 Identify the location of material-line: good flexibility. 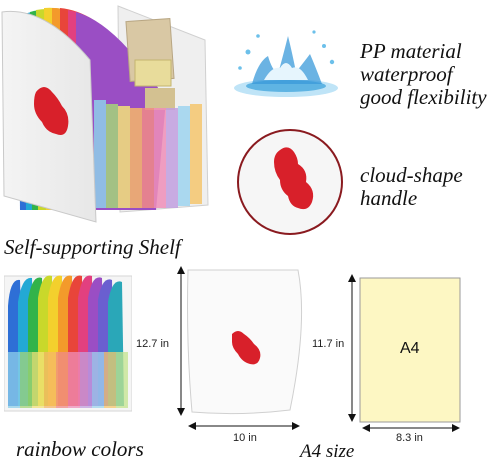
(423, 97).